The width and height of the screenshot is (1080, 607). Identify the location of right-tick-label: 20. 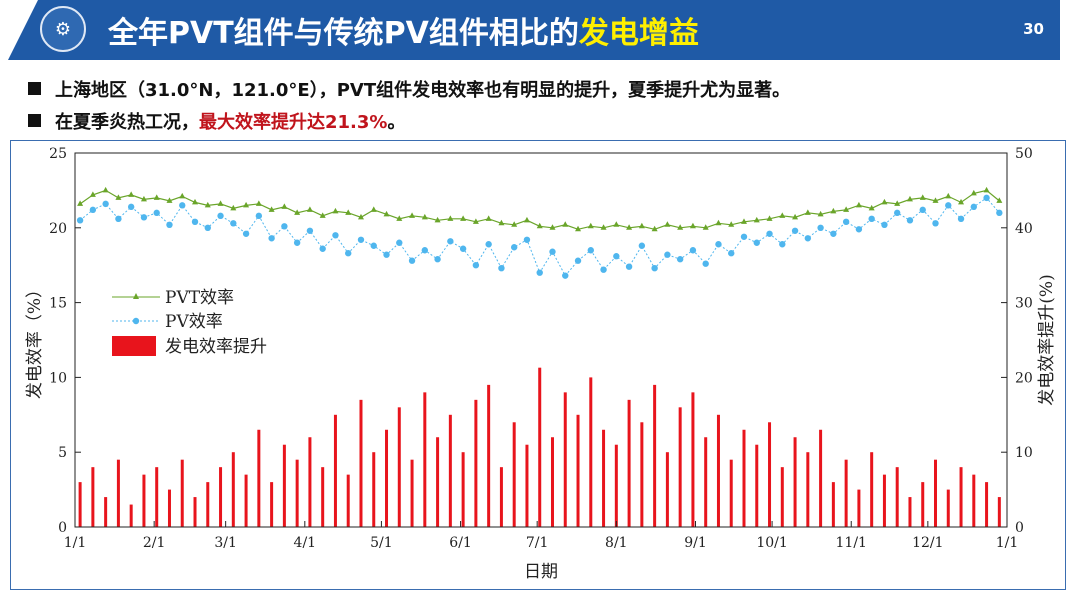
(1024, 378).